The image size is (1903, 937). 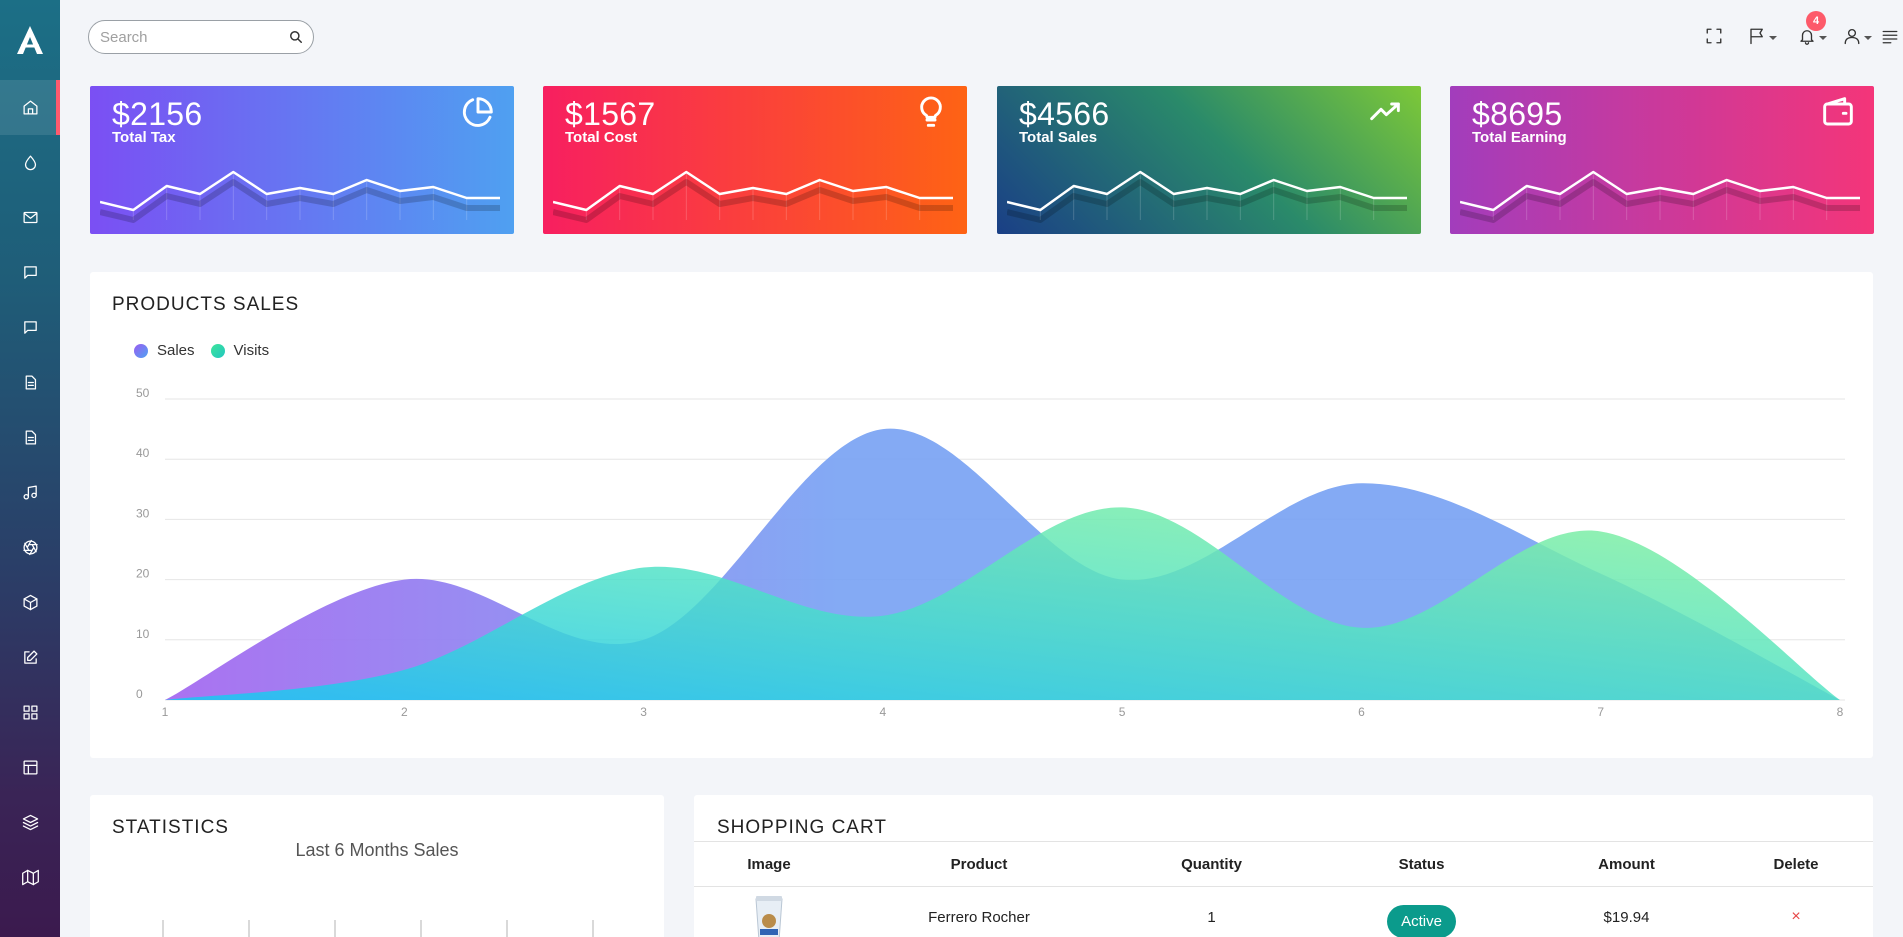 What do you see at coordinates (1838, 114) in the screenshot?
I see `wallet-icon` at bounding box center [1838, 114].